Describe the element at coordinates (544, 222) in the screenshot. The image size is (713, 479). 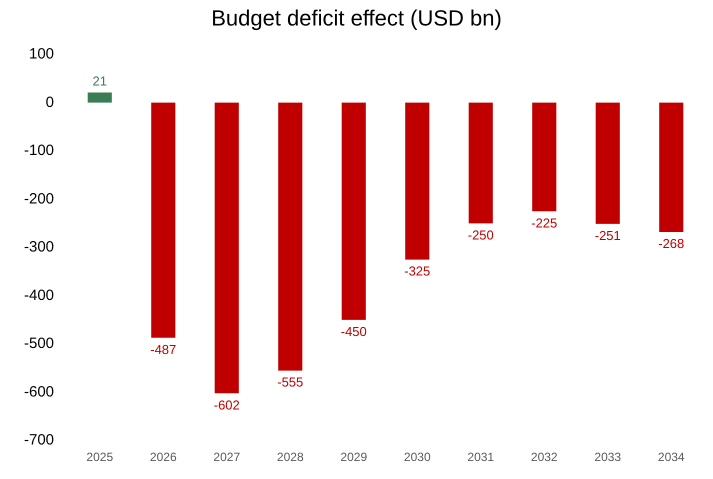
I see `data-label: -225` at that location.